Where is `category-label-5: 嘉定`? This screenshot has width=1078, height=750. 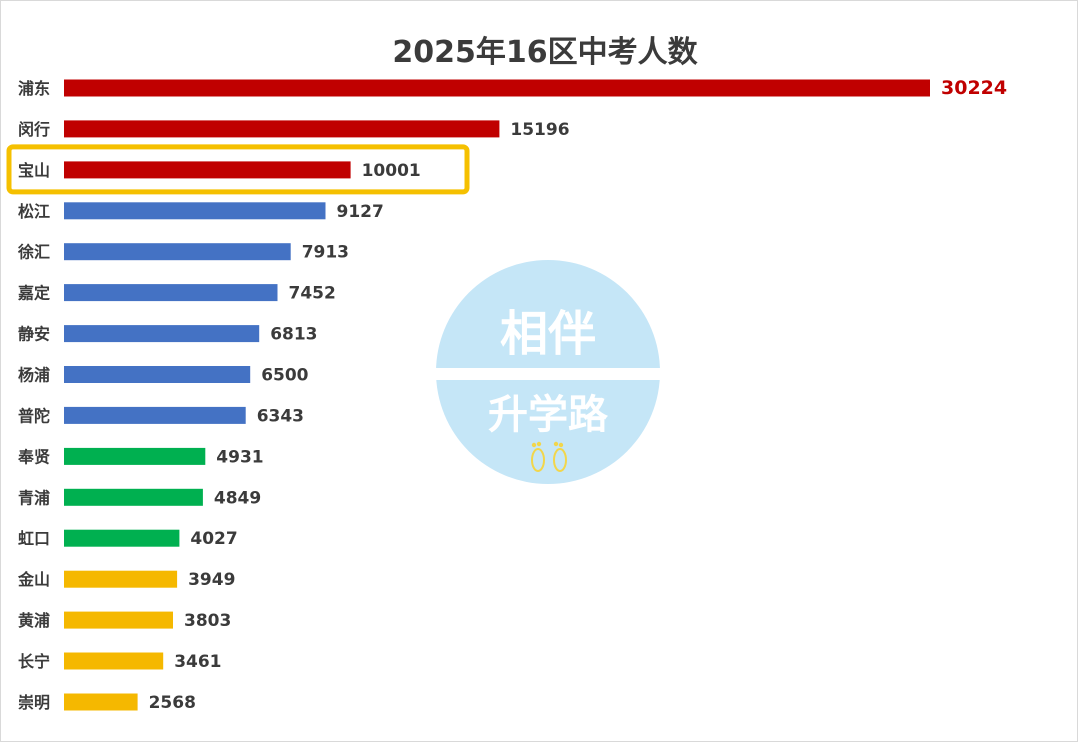
category-label-5: 嘉定 is located at coordinates (33, 293).